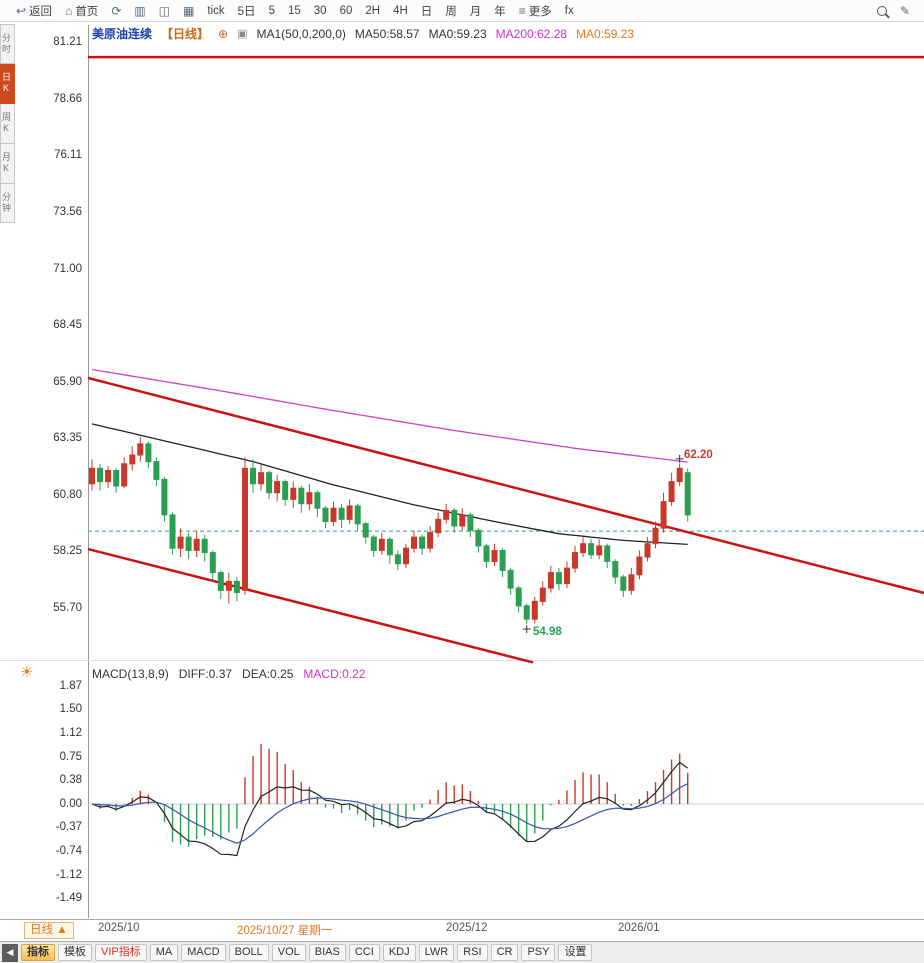 This screenshot has width=924, height=963. Describe the element at coordinates (75, 952) in the screenshot. I see `indicator-tab-模板: 模板` at that location.